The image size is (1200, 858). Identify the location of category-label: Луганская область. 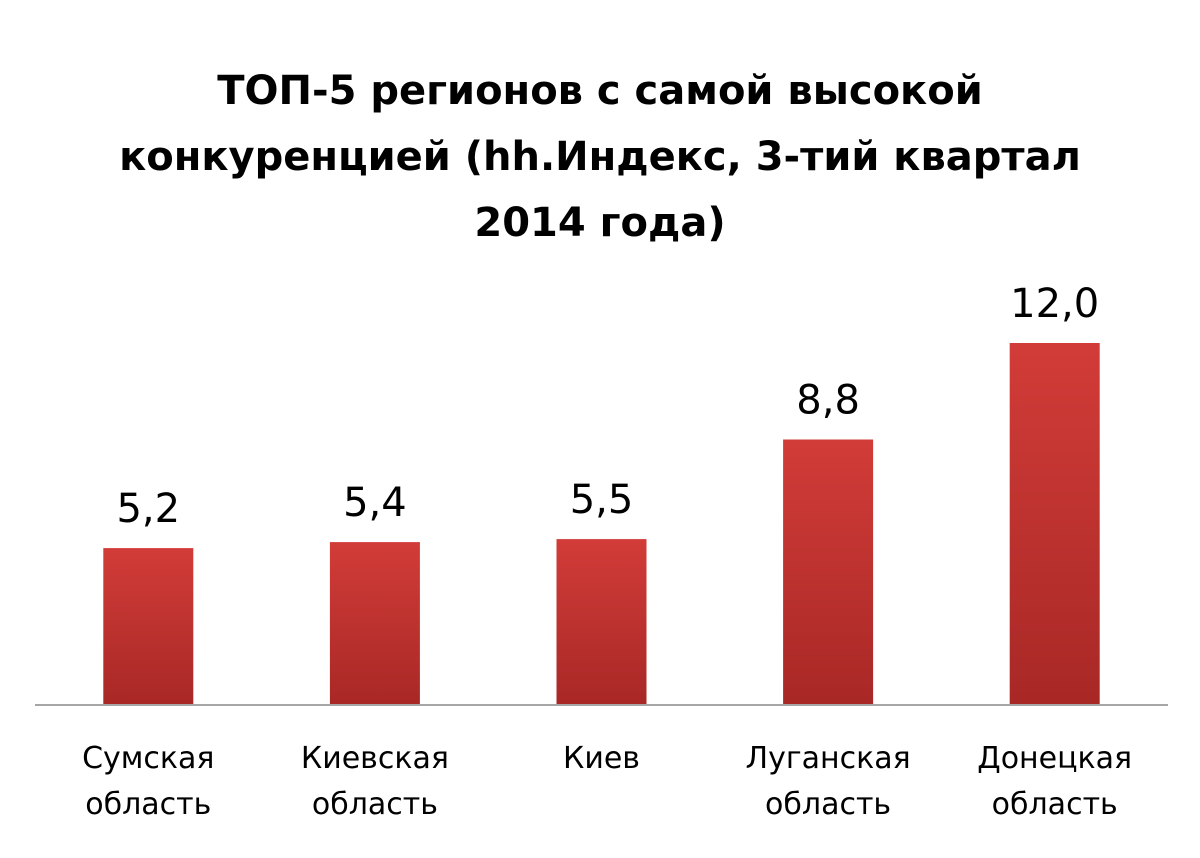
(828, 781).